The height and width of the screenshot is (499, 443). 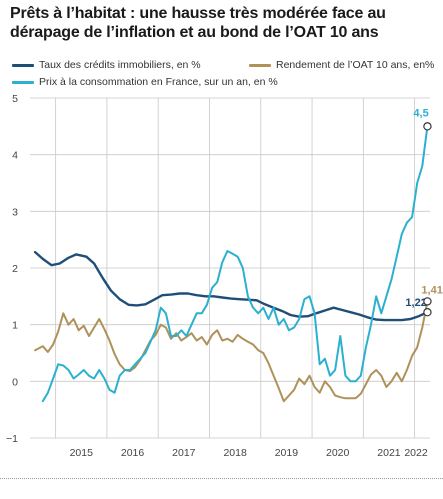 I want to click on legend-swatch-cpi, so click(x=23, y=82).